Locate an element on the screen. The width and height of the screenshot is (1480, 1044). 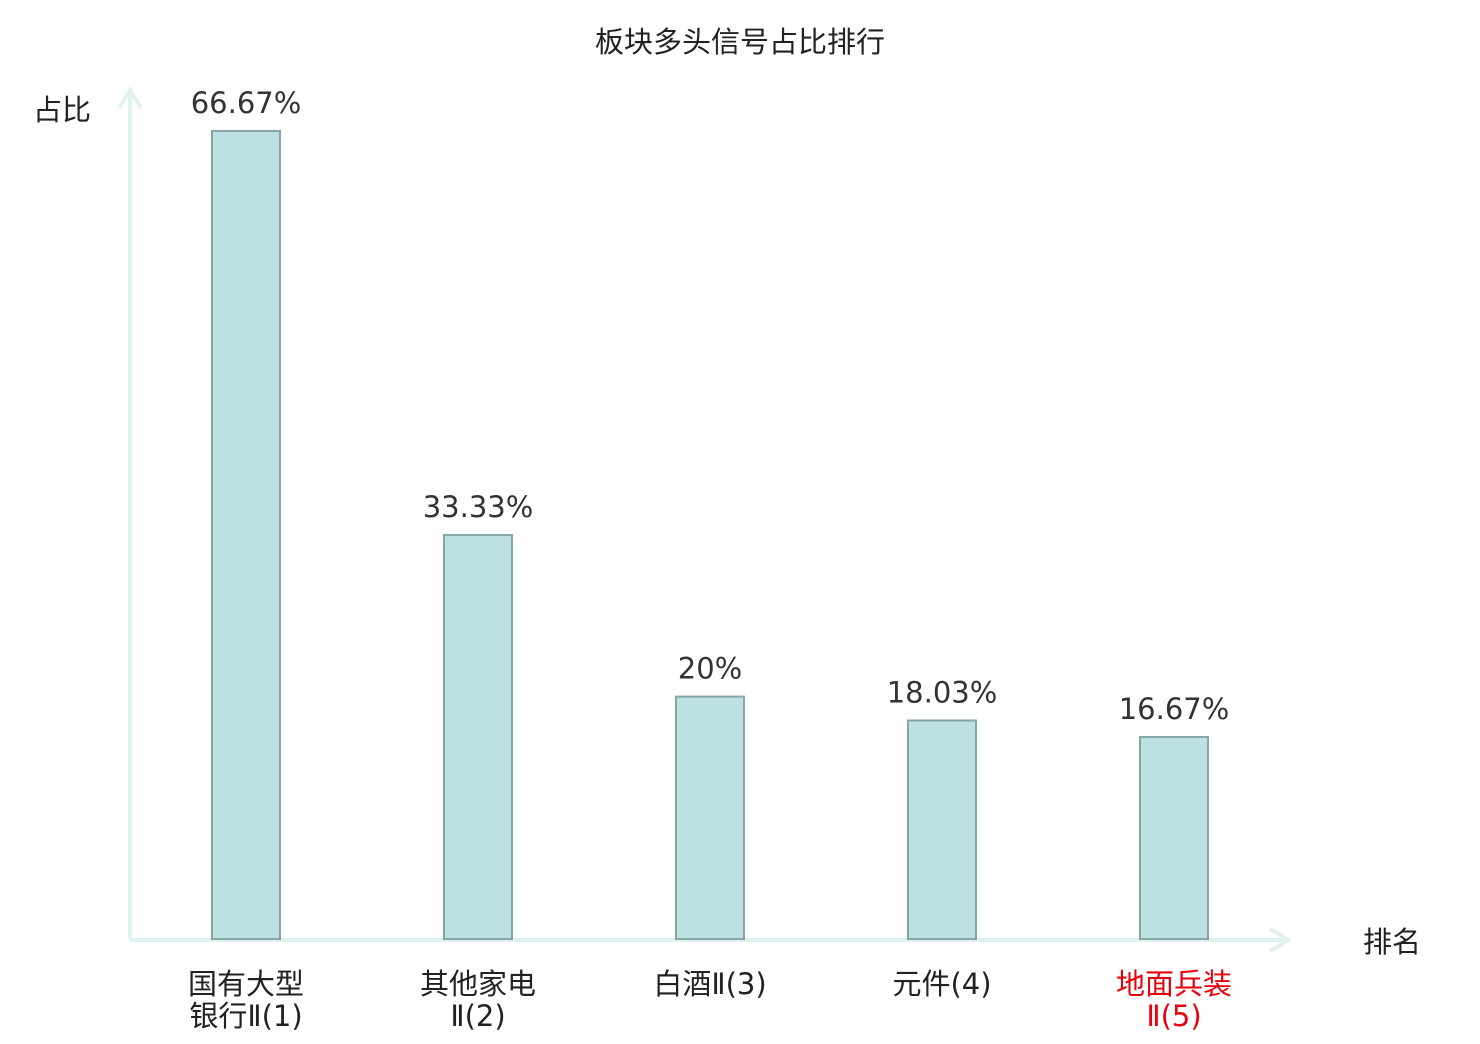
y-axis-label: 占比 is located at coordinates (62, 110).